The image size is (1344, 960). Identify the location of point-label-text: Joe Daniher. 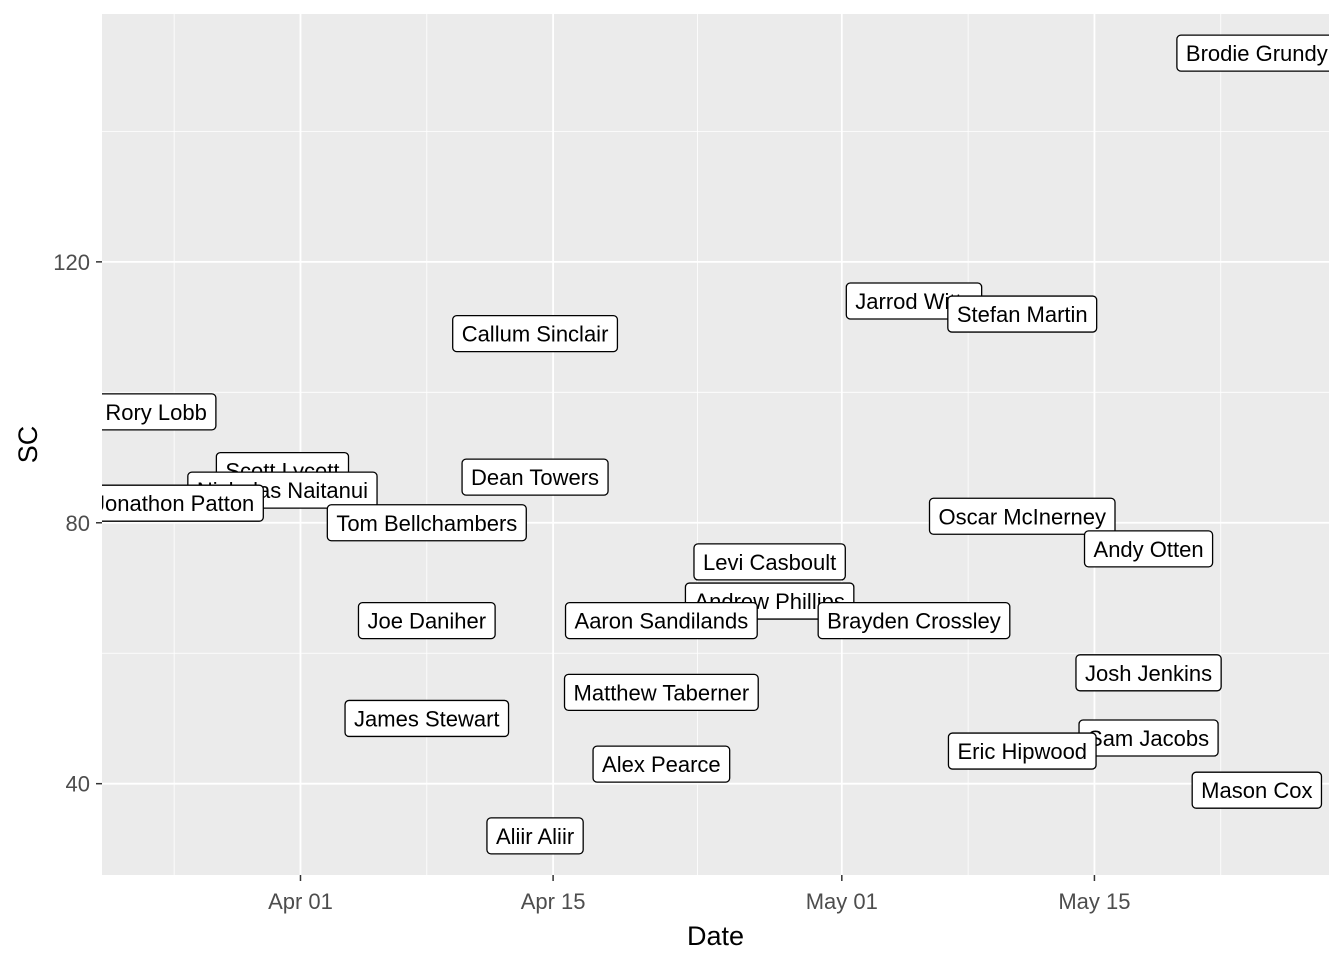
(426, 621).